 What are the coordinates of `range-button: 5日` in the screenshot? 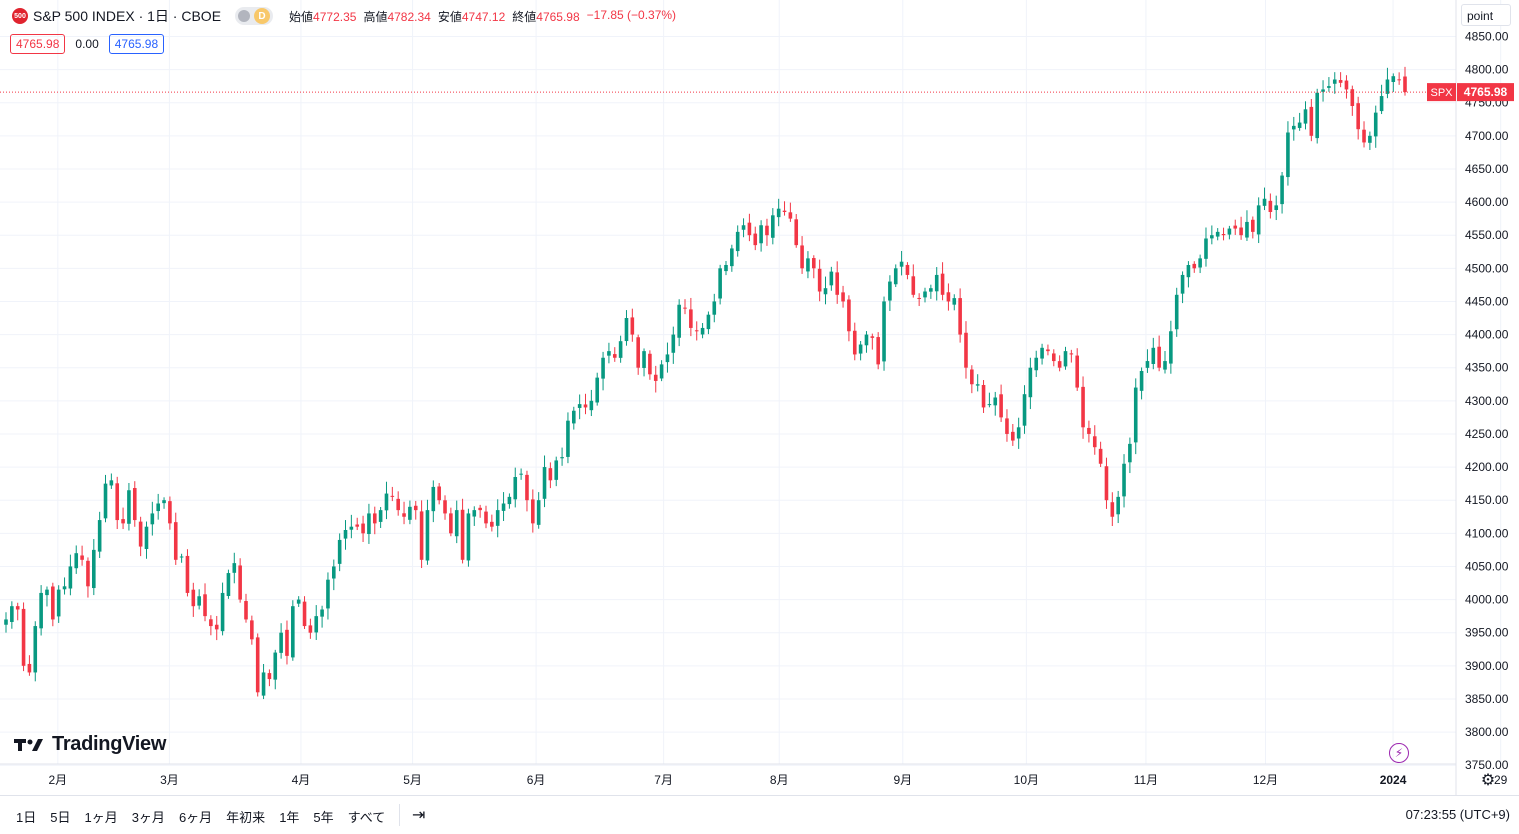 It's located at (60, 817).